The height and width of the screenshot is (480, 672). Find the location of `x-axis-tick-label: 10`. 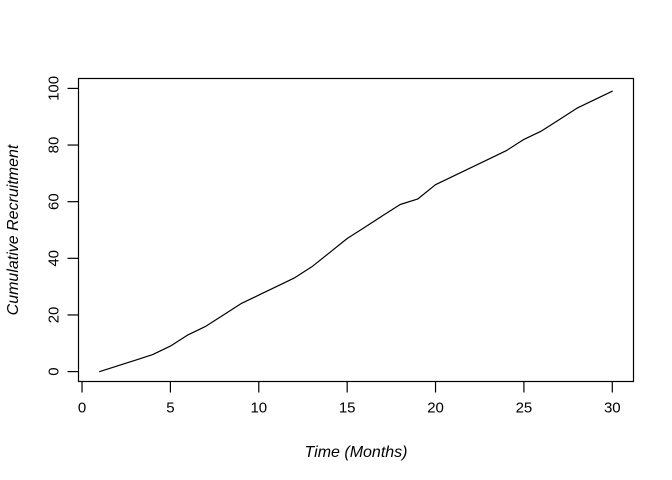

x-axis-tick-label: 10 is located at coordinates (258, 408).